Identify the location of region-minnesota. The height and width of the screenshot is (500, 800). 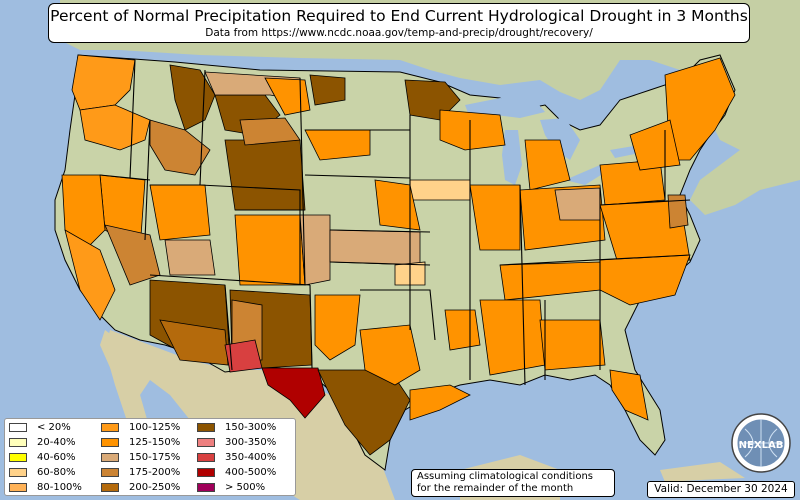
(432, 100).